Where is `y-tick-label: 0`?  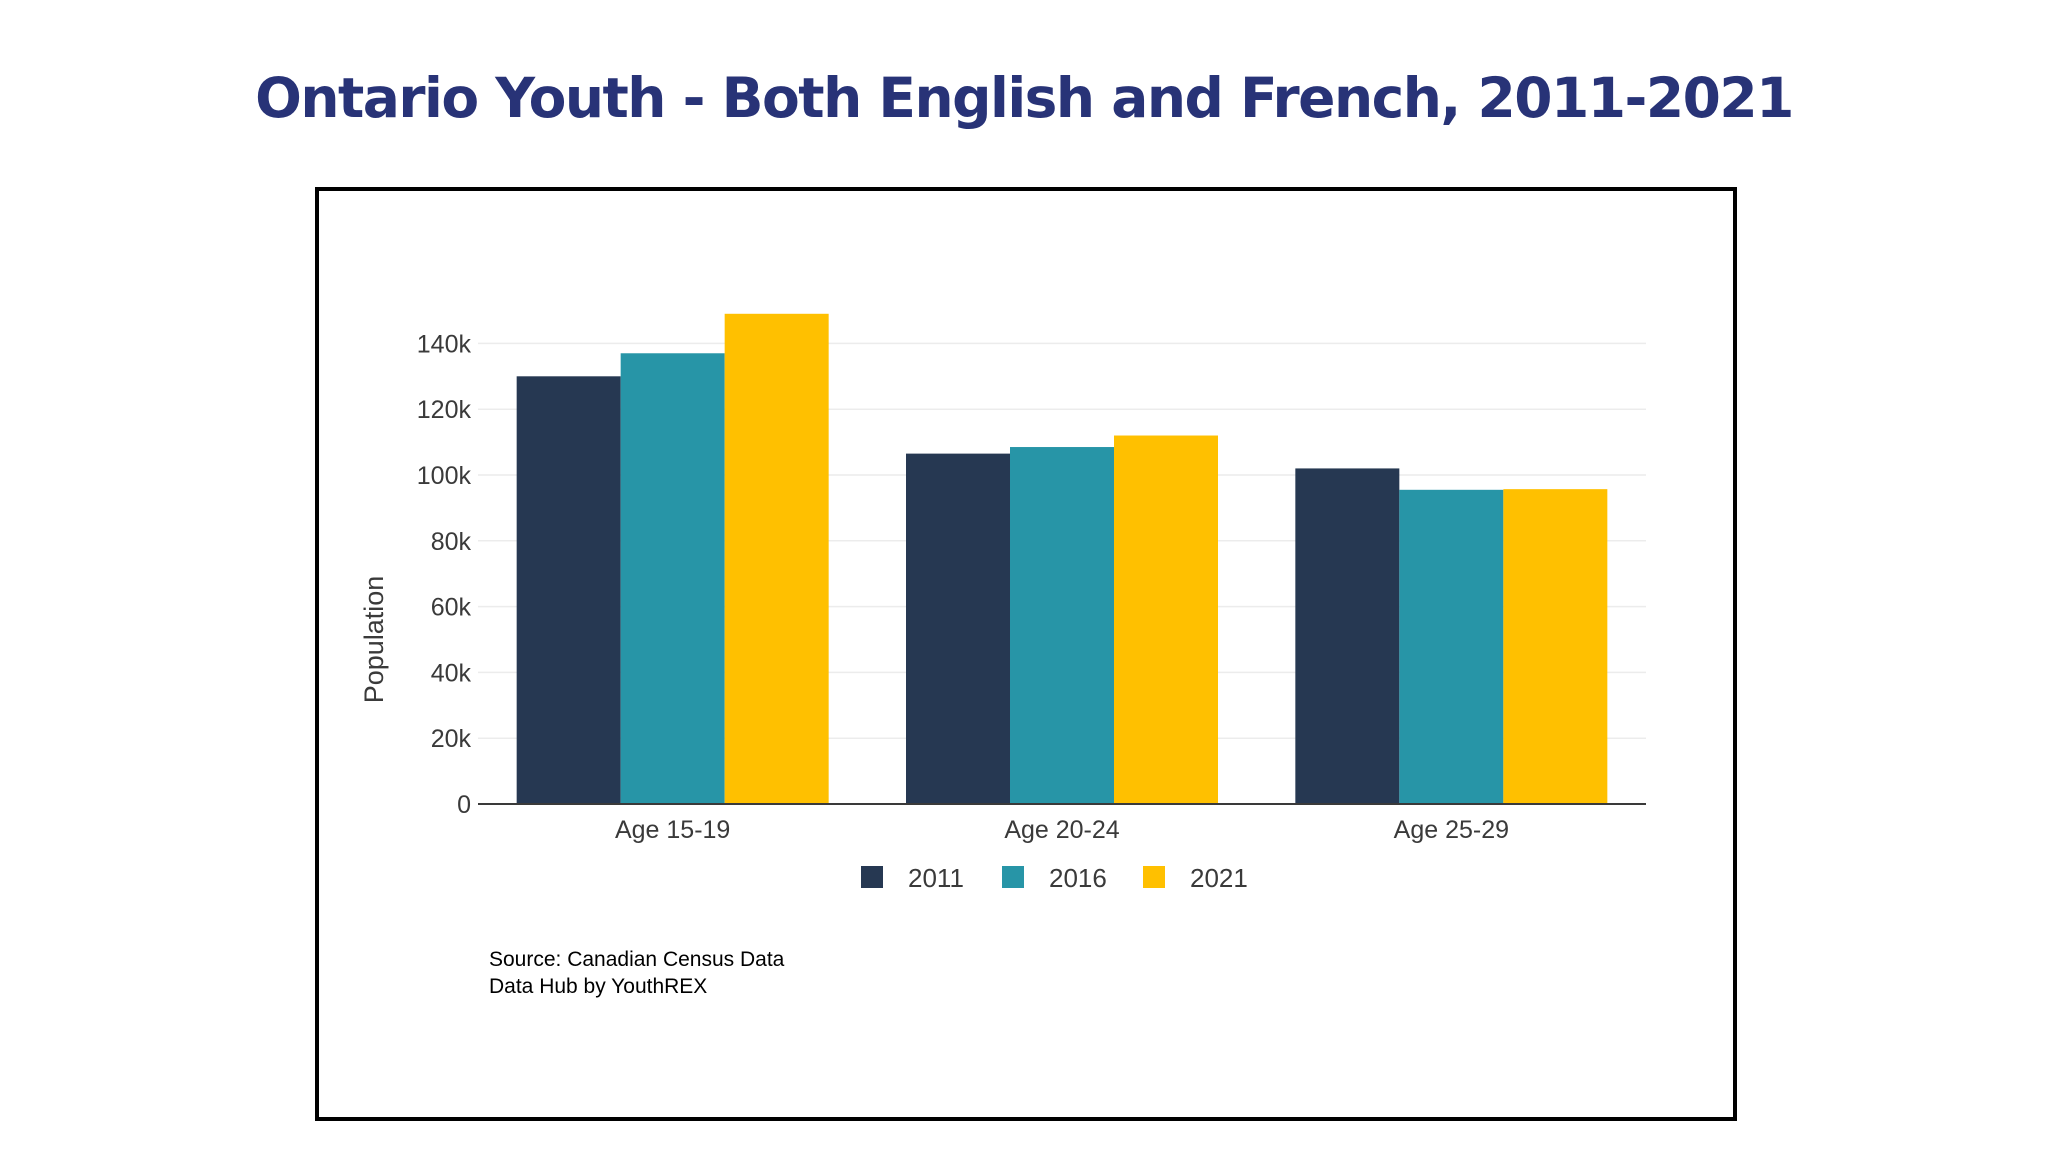
y-tick-label: 0 is located at coordinates (464, 805).